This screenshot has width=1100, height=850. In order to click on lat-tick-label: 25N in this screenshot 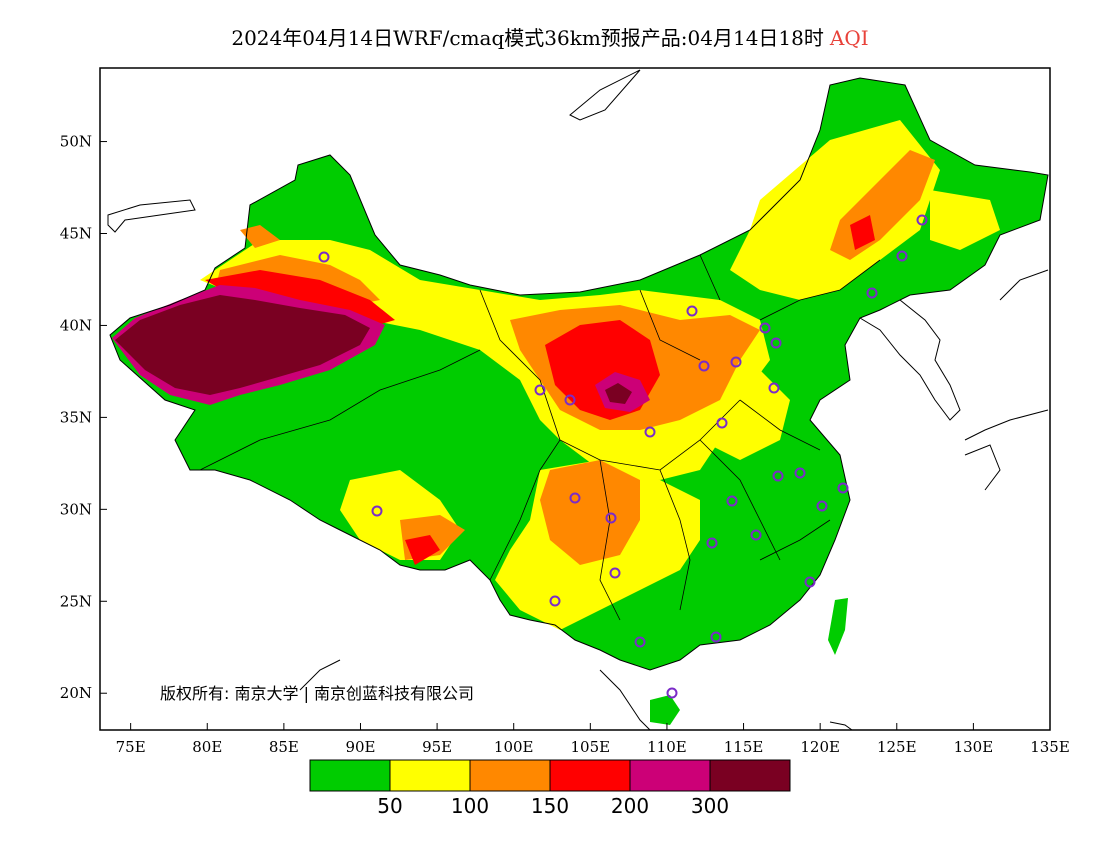, I will do `click(76, 601)`.